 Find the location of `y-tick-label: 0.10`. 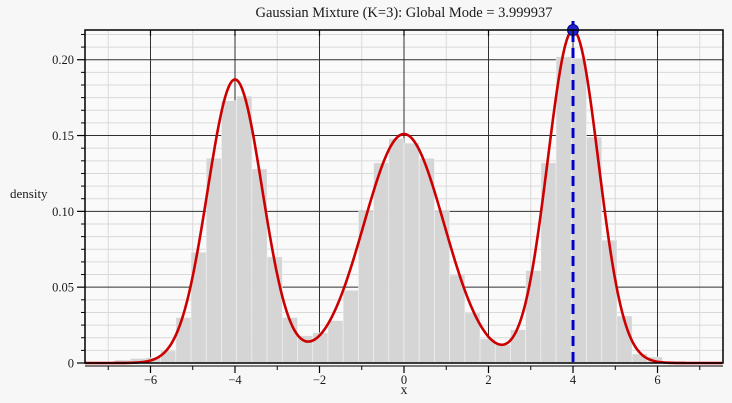

y-tick-label: 0.10 is located at coordinates (63, 212).